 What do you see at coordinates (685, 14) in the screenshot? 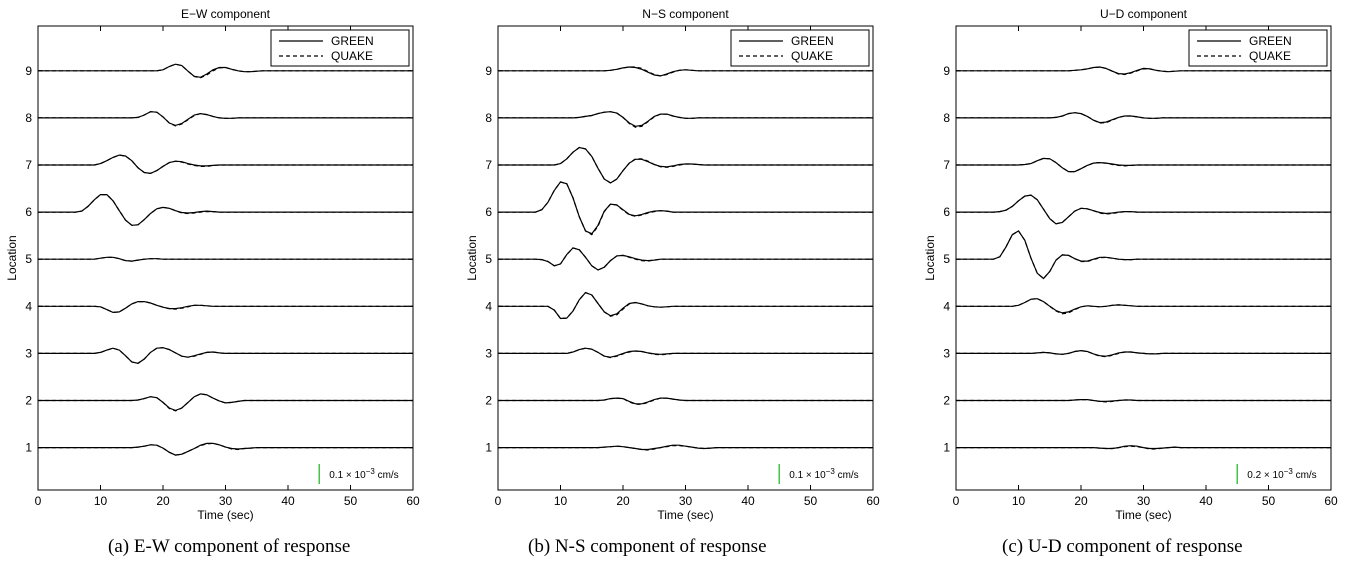
I see `chart-title: N−S component` at bounding box center [685, 14].